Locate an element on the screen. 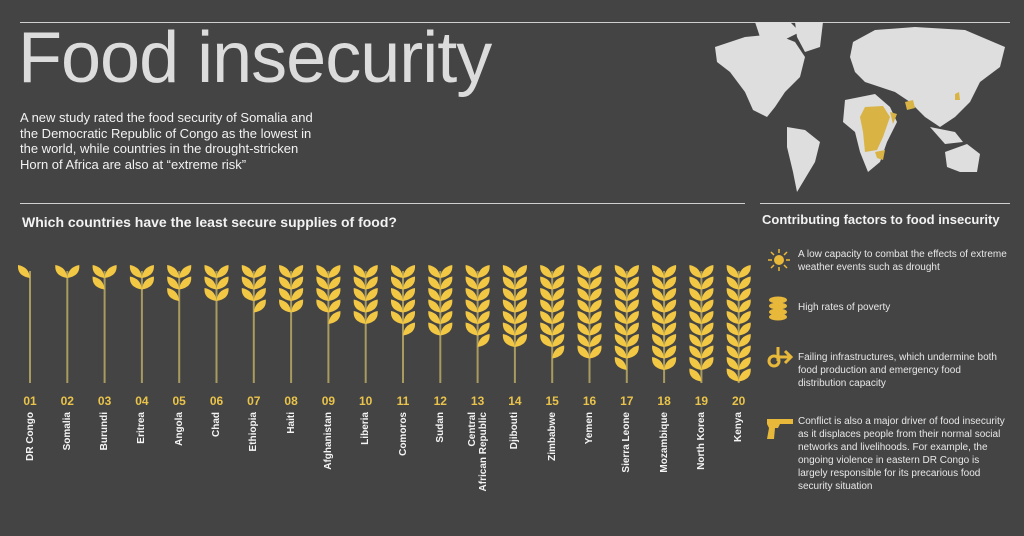  country-label: Afghanistan is located at coordinates (328, 441).